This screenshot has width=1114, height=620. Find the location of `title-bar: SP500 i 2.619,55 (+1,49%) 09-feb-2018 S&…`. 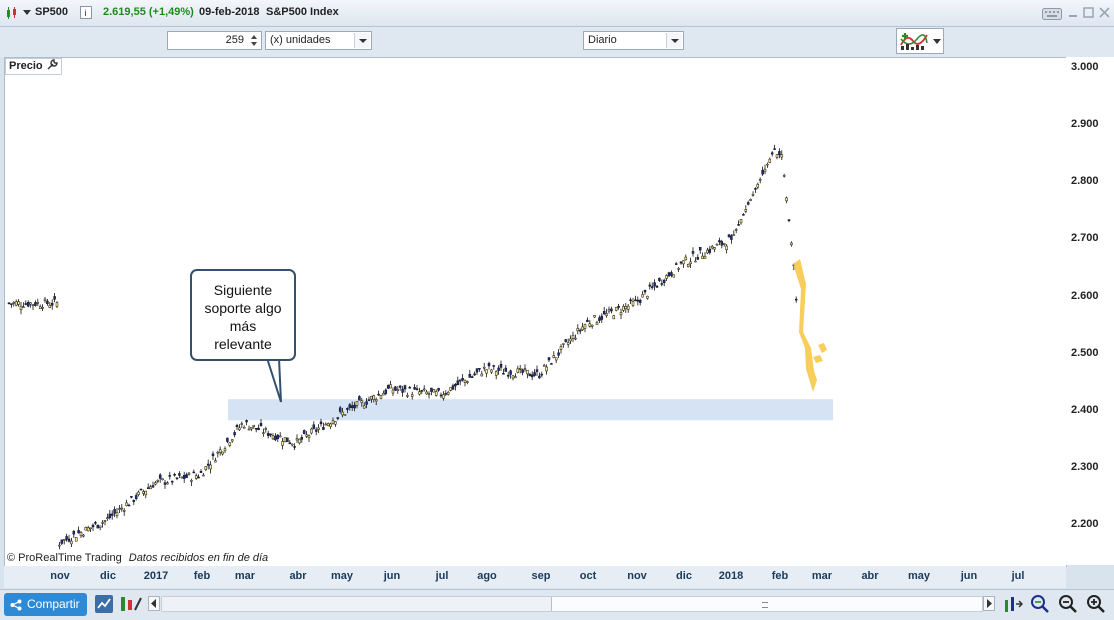

title-bar: SP500 i 2.619,55 (+1,49%) 09-feb-2018 S&… is located at coordinates (557, 13).